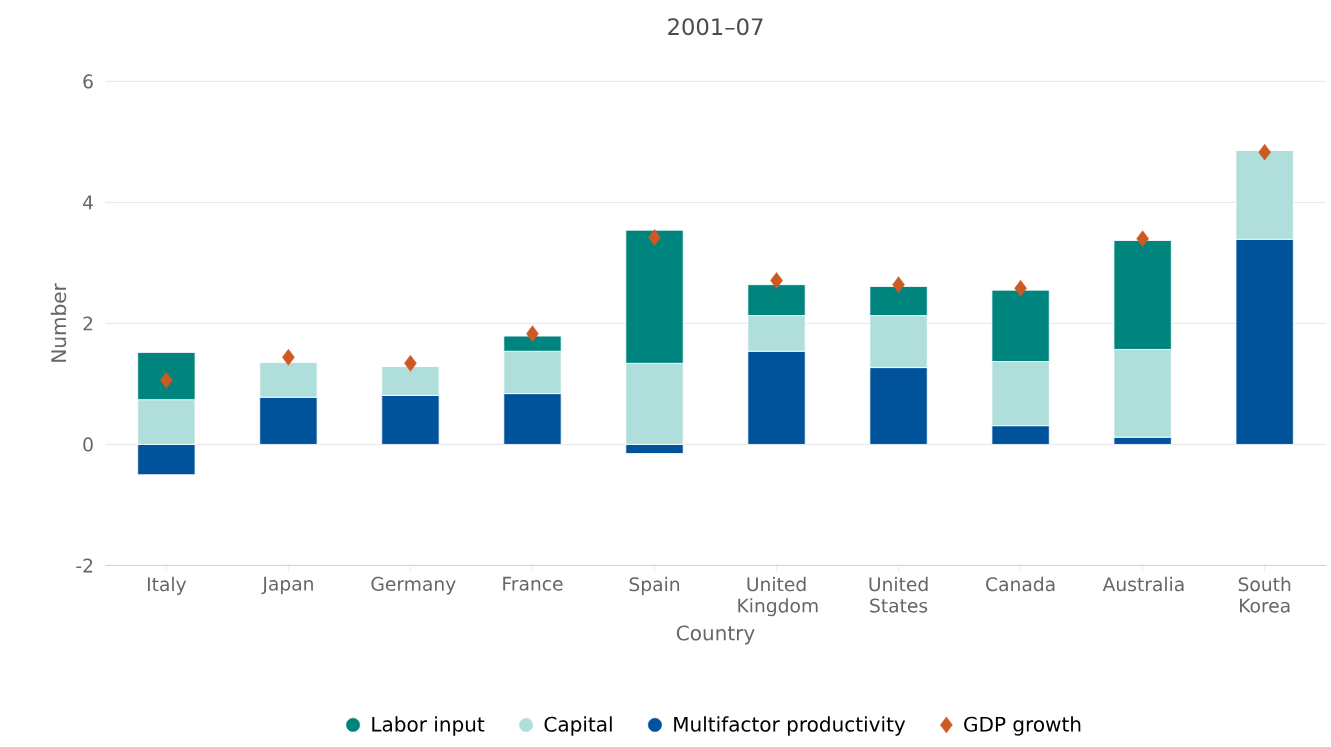 The image size is (1331, 747). What do you see at coordinates (533, 583) in the screenshot?
I see `x-tick-label: France` at bounding box center [533, 583].